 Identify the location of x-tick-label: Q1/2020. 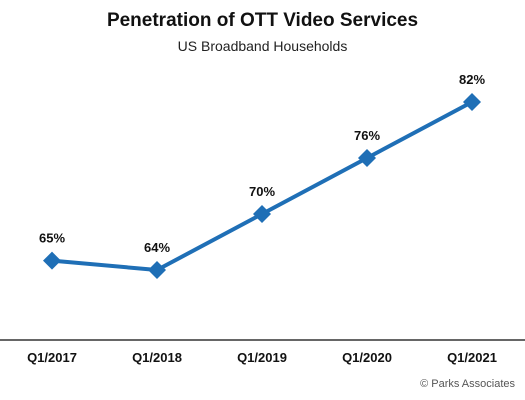
(367, 357).